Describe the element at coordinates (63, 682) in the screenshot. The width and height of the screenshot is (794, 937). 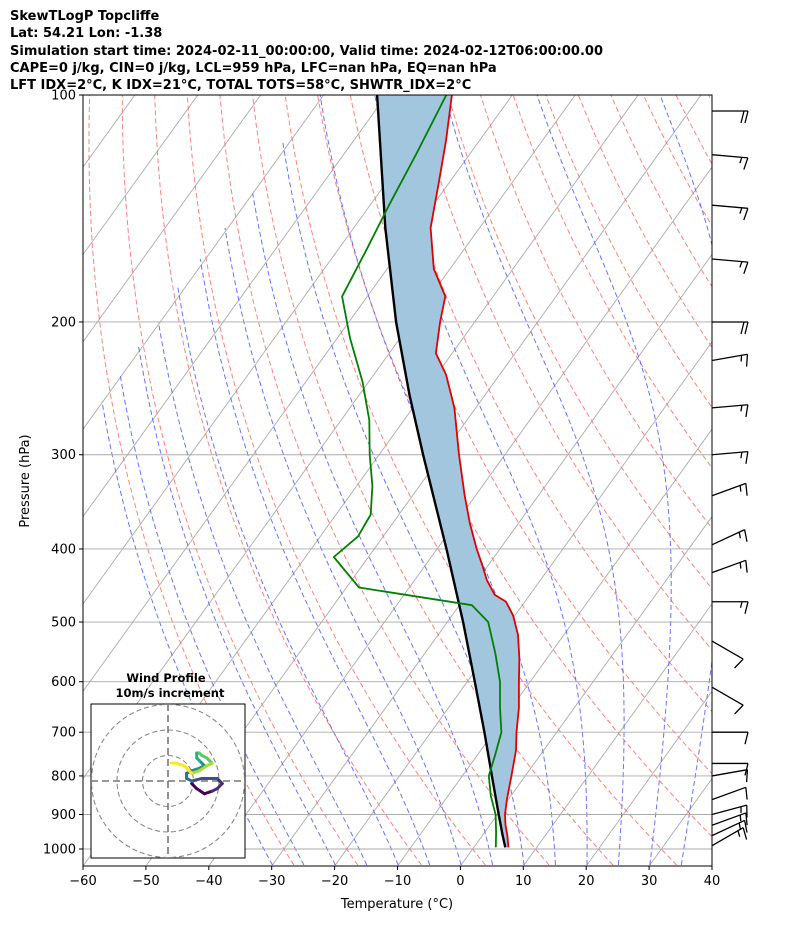
I see `y-tick-label: 600` at that location.